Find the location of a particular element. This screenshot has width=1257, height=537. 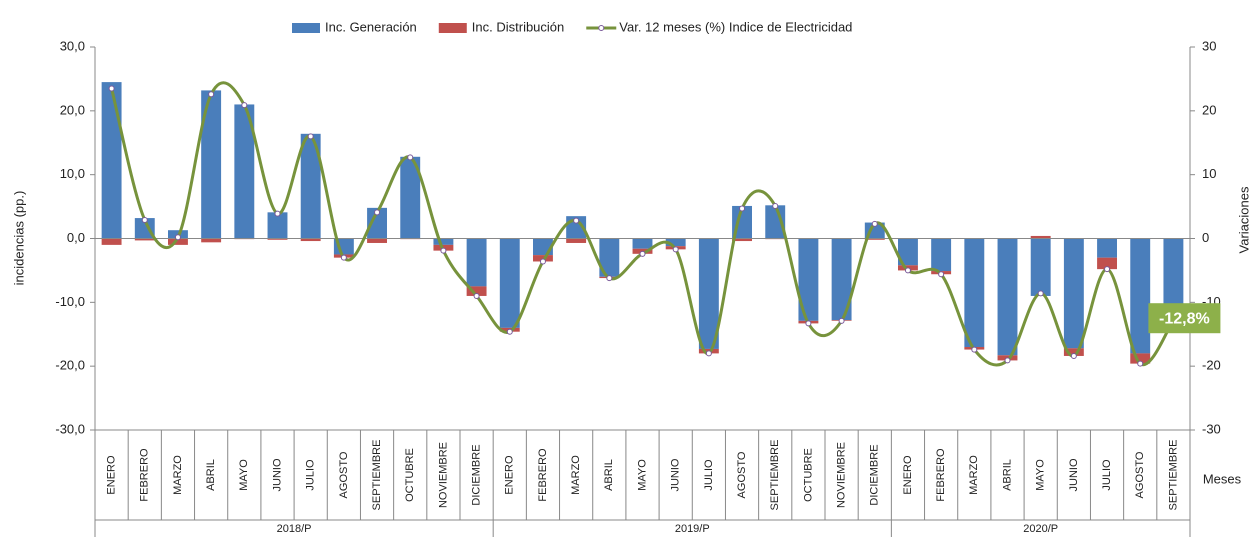

y2-tick-label: 0 is located at coordinates (1205, 237).